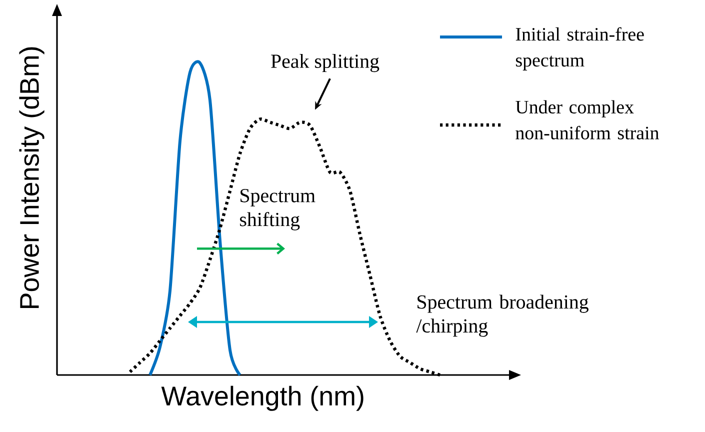 The image size is (705, 432). I want to click on y-axis-title: Power Intensity (dBm), so click(31, 177).